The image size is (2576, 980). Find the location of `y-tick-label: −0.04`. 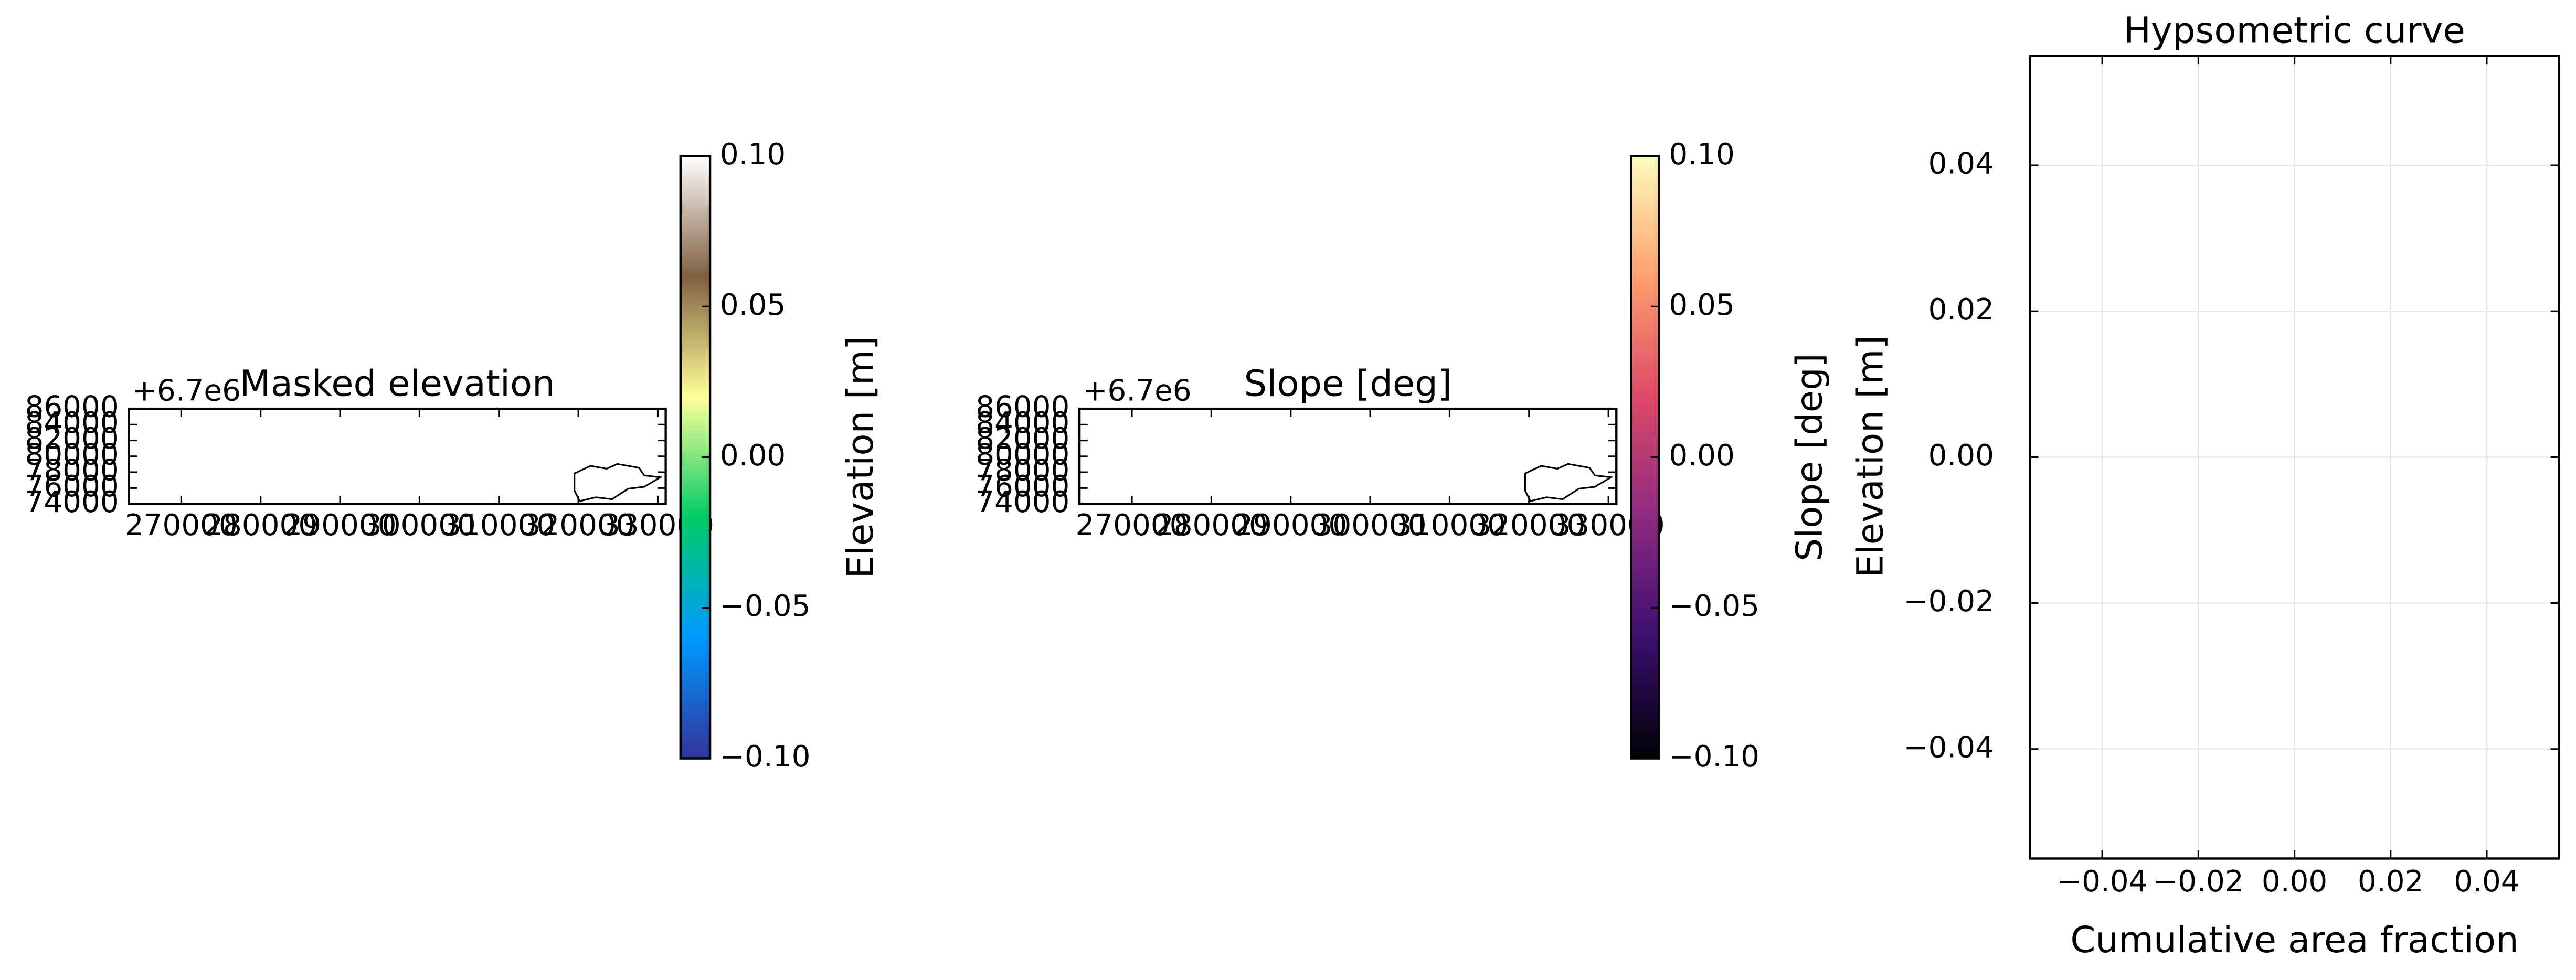

y-tick-label: −0.04 is located at coordinates (1948, 747).